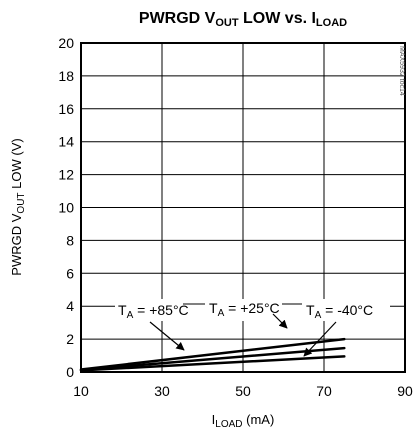 Image resolution: width=419 pixels, height=433 pixels. Describe the element at coordinates (162, 391) in the screenshot. I see `x-tick-label-1: 30` at that location.